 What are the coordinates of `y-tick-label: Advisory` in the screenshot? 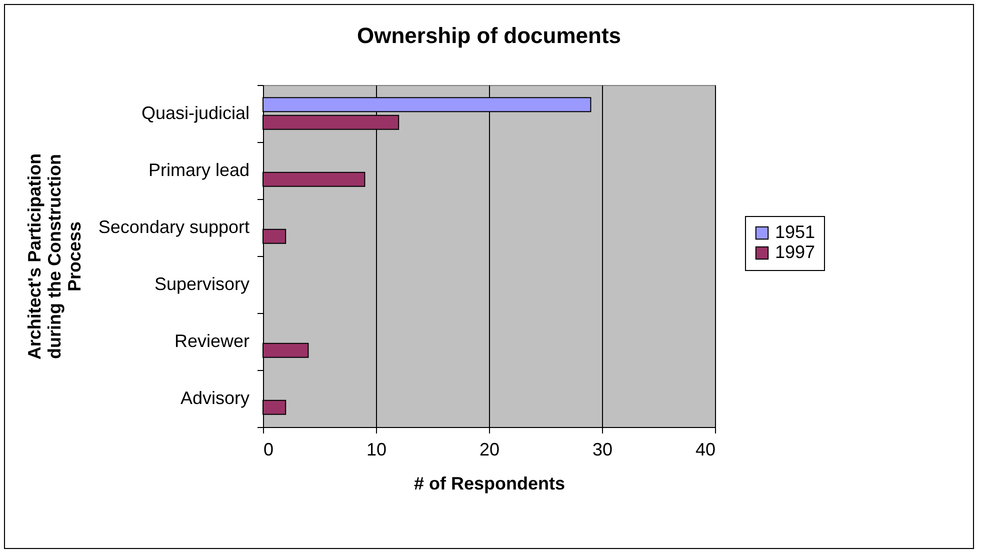 It's located at (215, 398).